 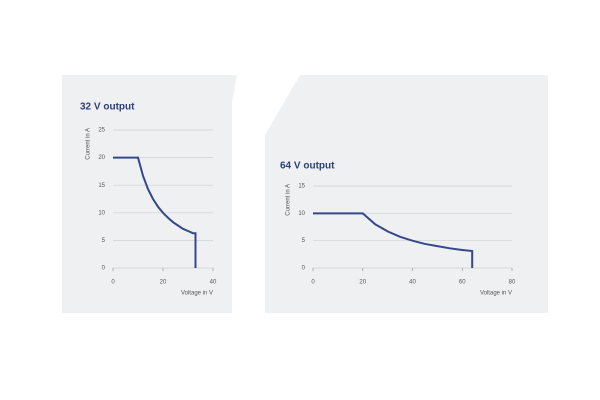 What do you see at coordinates (307, 166) in the screenshot?
I see `chart-title: 64 V output` at bounding box center [307, 166].